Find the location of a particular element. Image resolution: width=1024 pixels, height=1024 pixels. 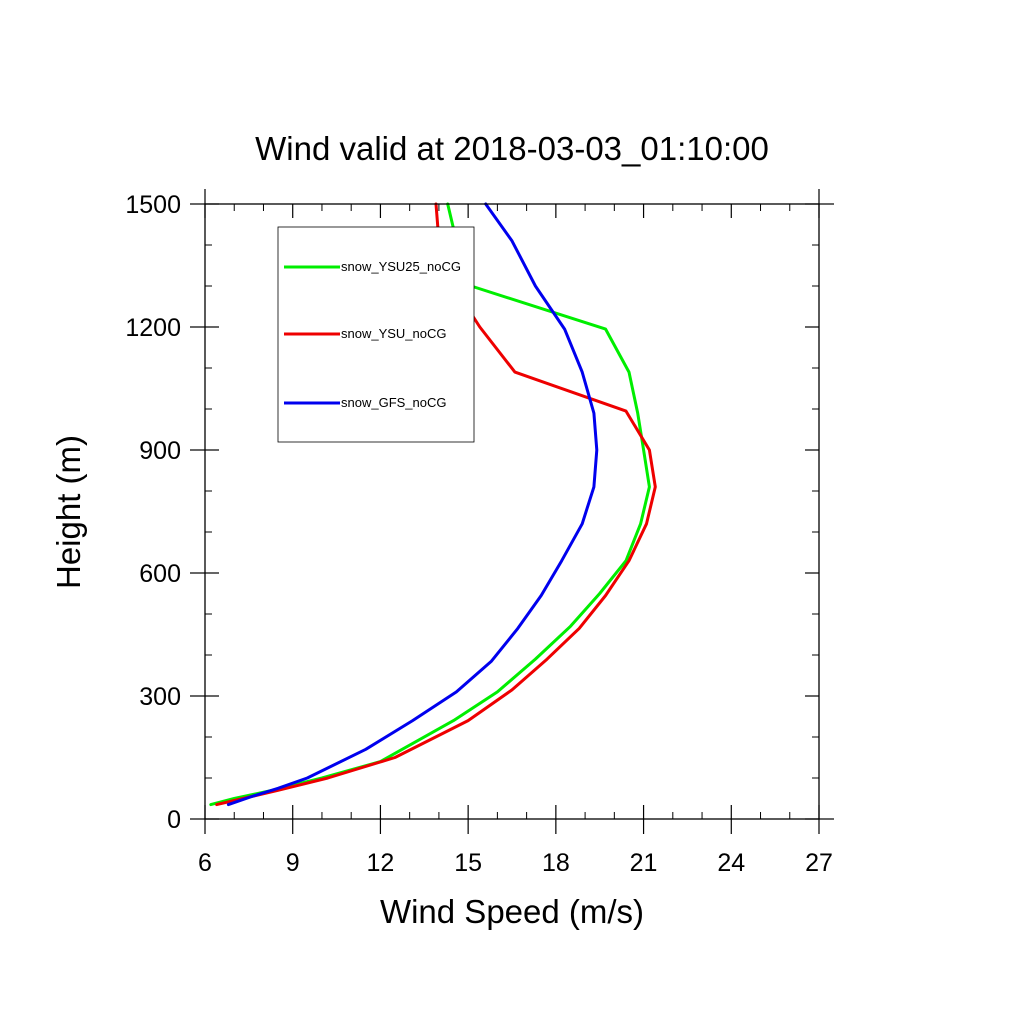

legend-label-snow_YSU25_noCG: snow_YSU25_noCG is located at coordinates (401, 266).